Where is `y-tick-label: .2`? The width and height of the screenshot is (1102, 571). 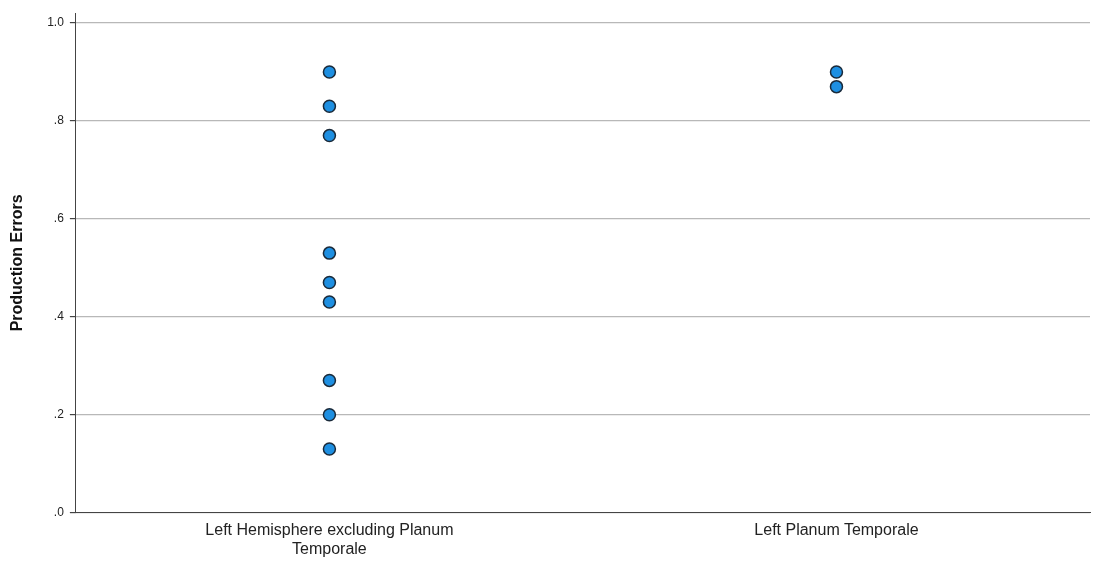 y-tick-label: .2 is located at coordinates (59, 413).